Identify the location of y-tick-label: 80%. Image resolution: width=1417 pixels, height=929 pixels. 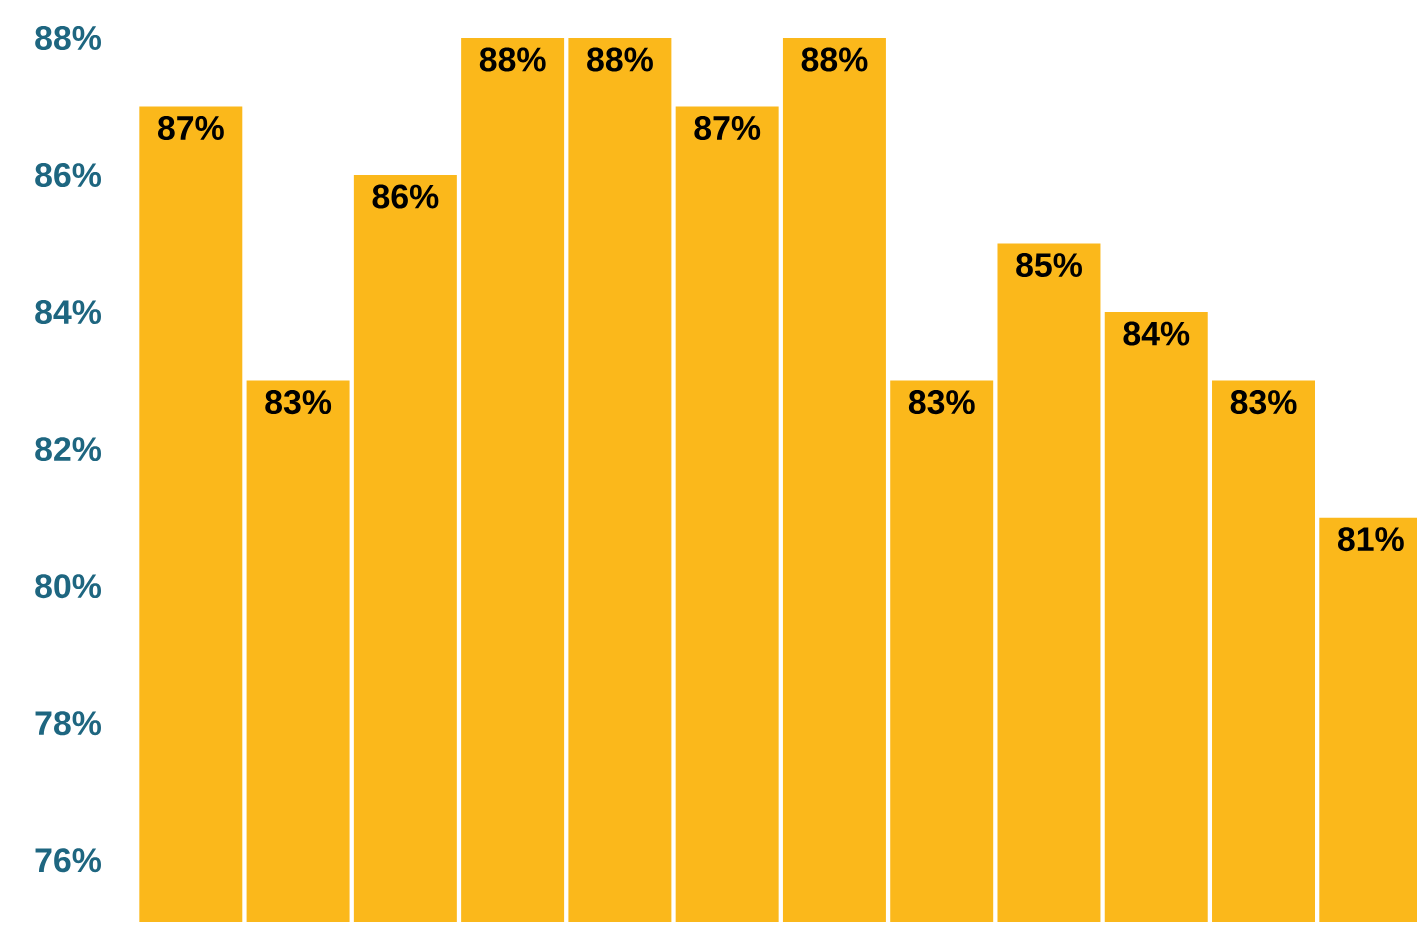
(68, 586).